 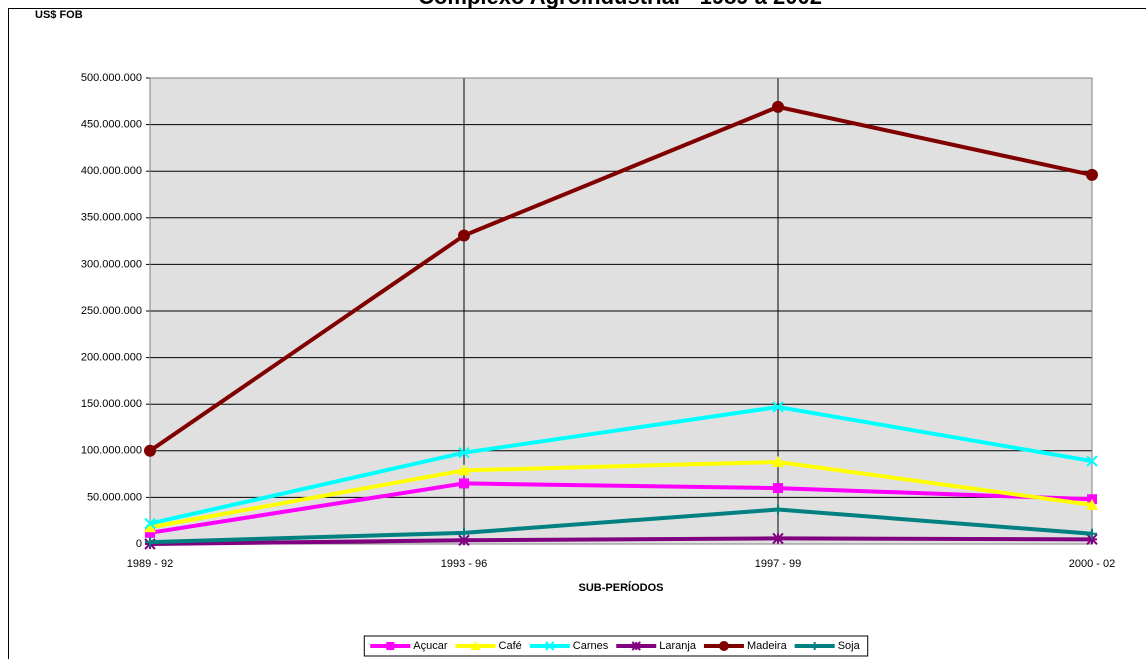 I want to click on x-axis-label: SUB-PERÍODOS, so click(x=621, y=587).